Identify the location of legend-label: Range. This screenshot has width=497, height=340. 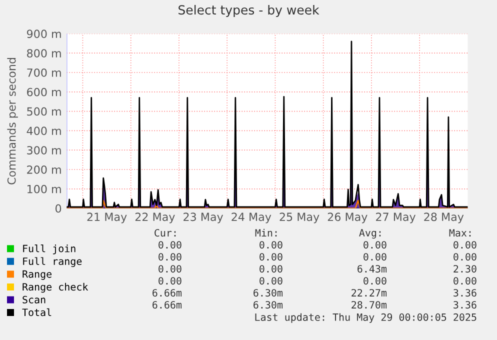
(37, 275).